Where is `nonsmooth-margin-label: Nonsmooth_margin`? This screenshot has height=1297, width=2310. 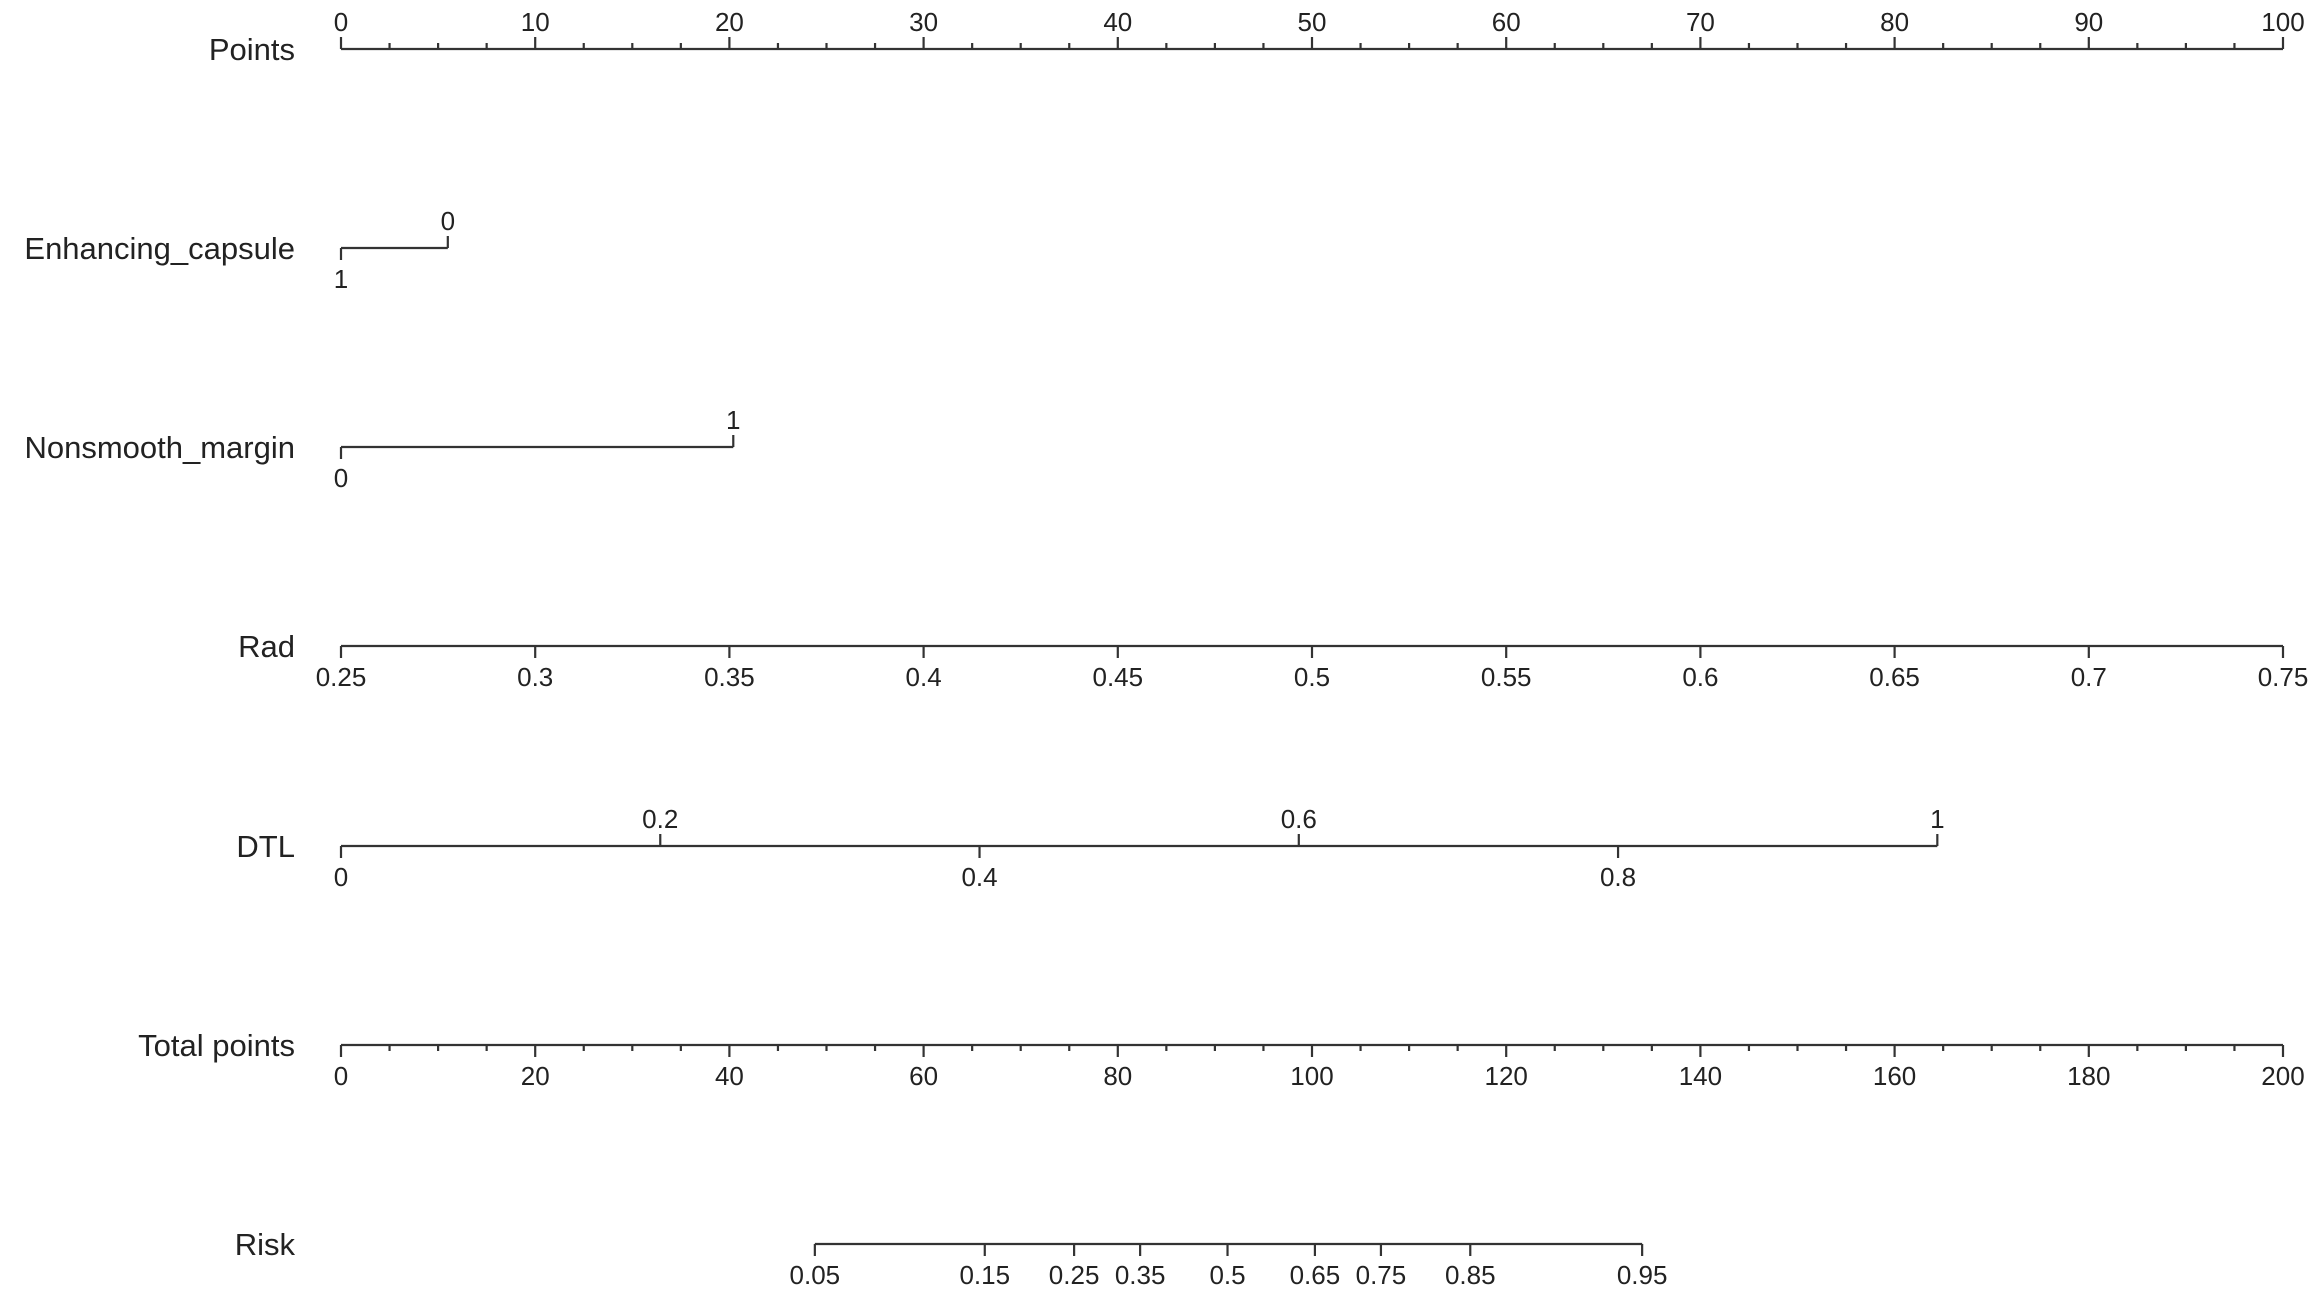
nonsmooth-margin-label: Nonsmooth_margin is located at coordinates (159, 447).